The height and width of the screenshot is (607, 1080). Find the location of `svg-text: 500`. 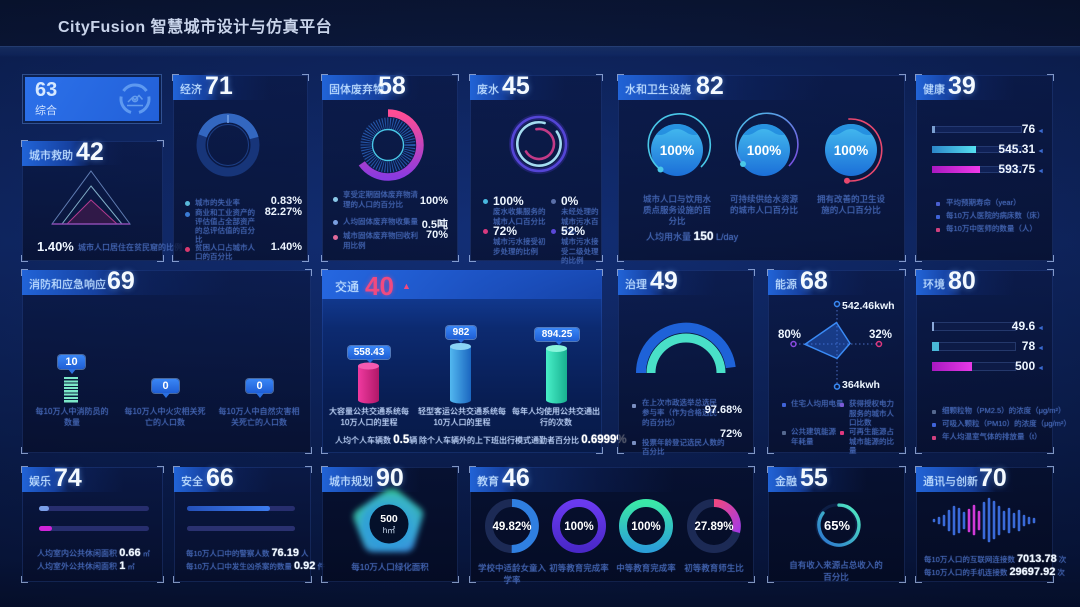

svg-text: 500 is located at coordinates (389, 519).